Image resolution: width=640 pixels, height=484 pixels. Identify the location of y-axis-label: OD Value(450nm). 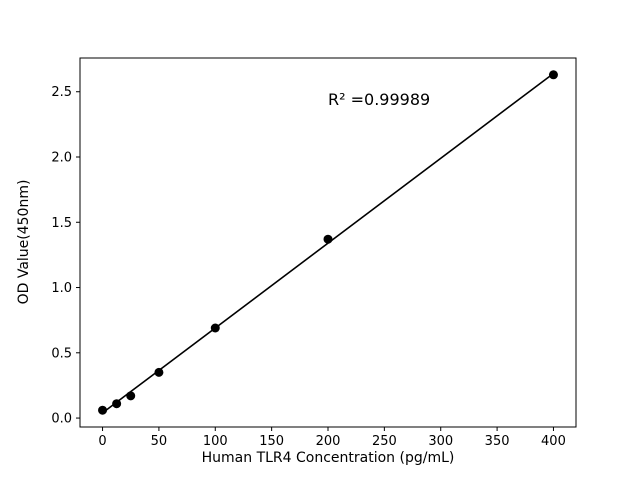
(24, 242).